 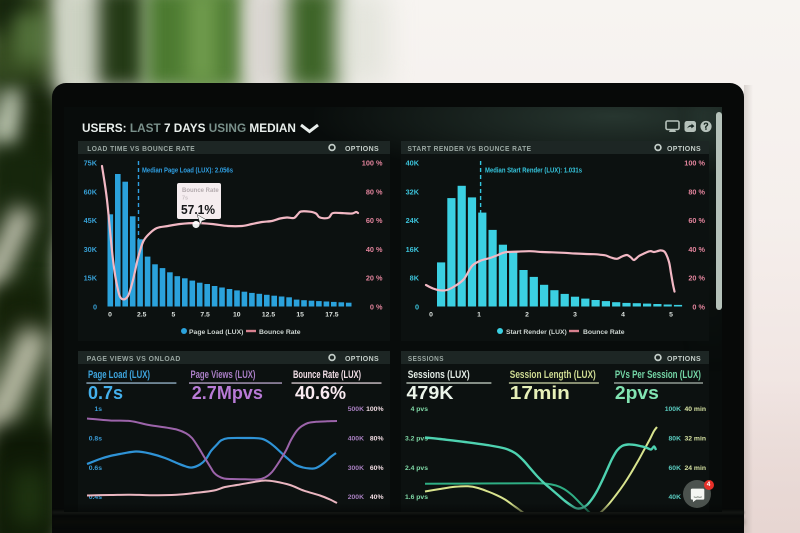 I want to click on svg-text: 15K, so click(x=91, y=278).